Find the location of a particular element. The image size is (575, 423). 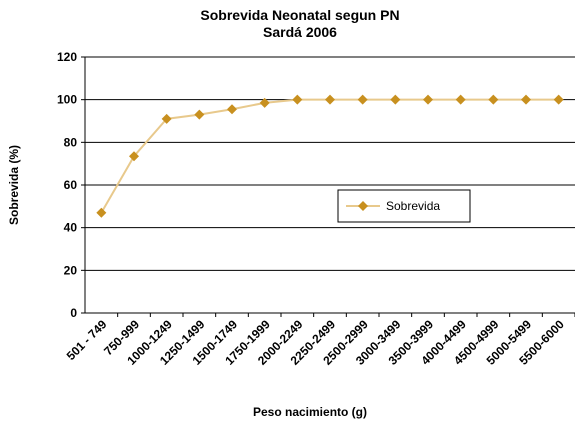

y-tick-label: 80 is located at coordinates (71, 142).